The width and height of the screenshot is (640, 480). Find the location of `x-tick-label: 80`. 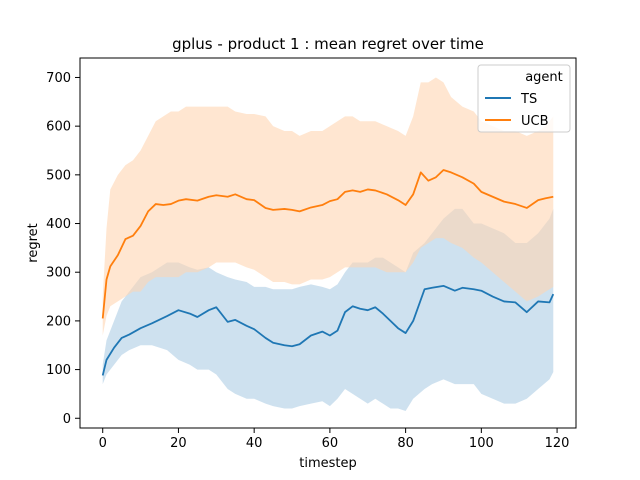

x-tick-label: 80 is located at coordinates (405, 443).